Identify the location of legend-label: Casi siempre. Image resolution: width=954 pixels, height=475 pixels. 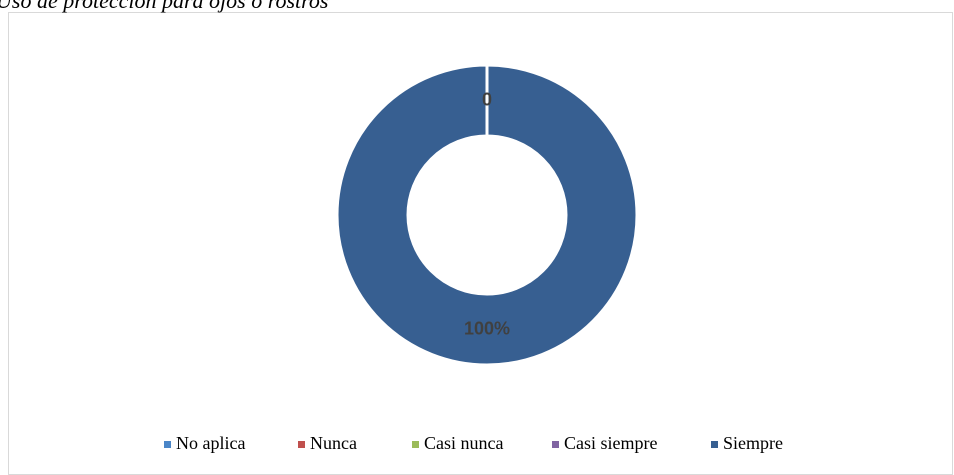
(610, 443).